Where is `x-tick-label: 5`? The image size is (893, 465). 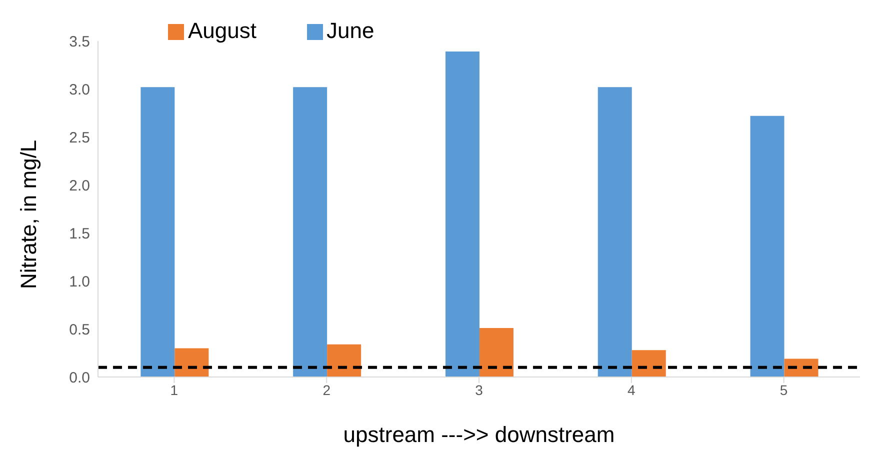 x-tick-label: 5 is located at coordinates (784, 390).